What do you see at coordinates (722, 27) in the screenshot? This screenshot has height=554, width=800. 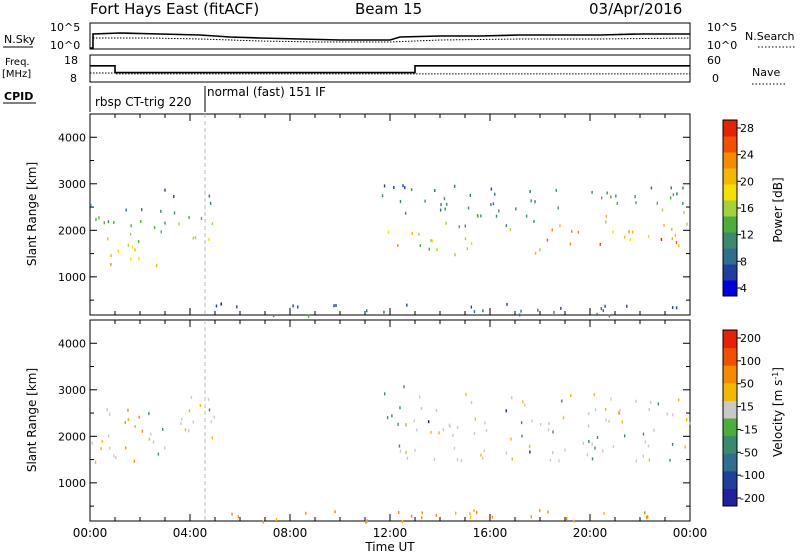 I see `nsearch-tick-top: 10^5` at bounding box center [722, 27].